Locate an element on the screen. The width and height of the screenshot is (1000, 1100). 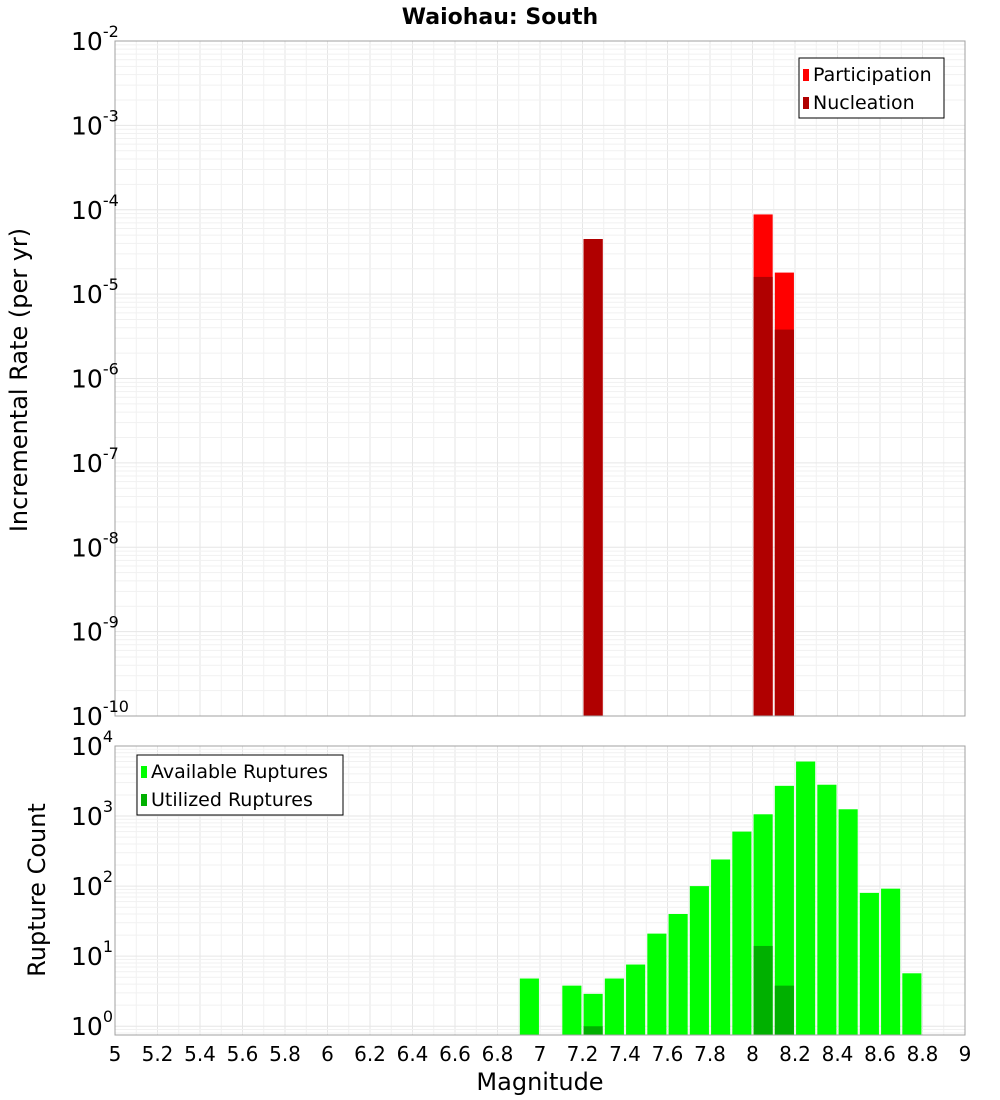
count-legend-label: Available Ruptures is located at coordinates (239, 772).